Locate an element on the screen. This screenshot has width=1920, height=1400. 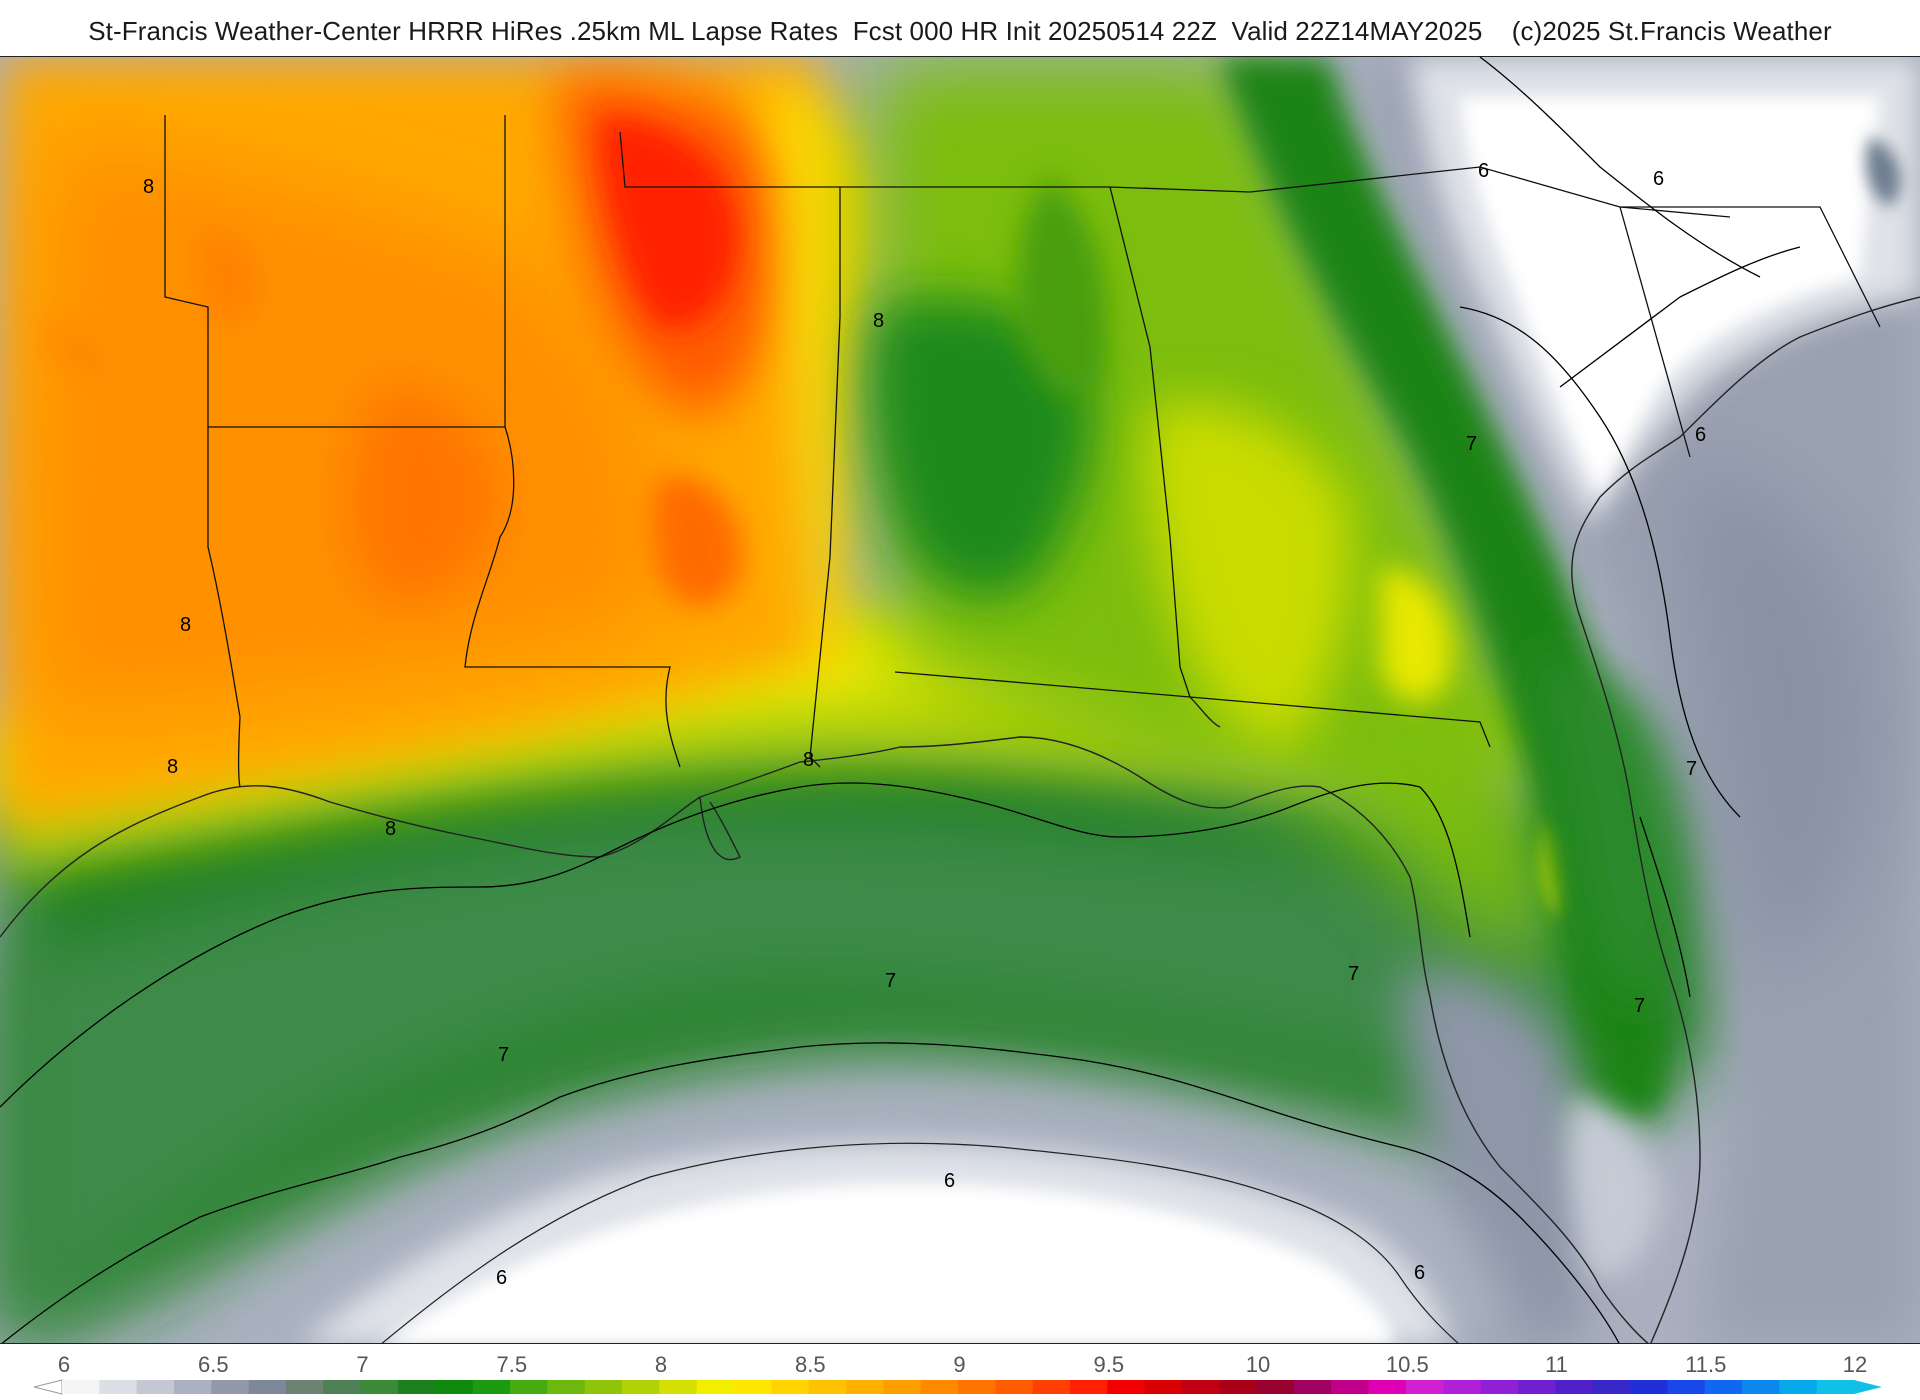
colorbar-legend: 6 6.5 7 7.5 8 8.5 9 9.5 10 10.5 11 11.5 12 is located at coordinates (957, 1373).